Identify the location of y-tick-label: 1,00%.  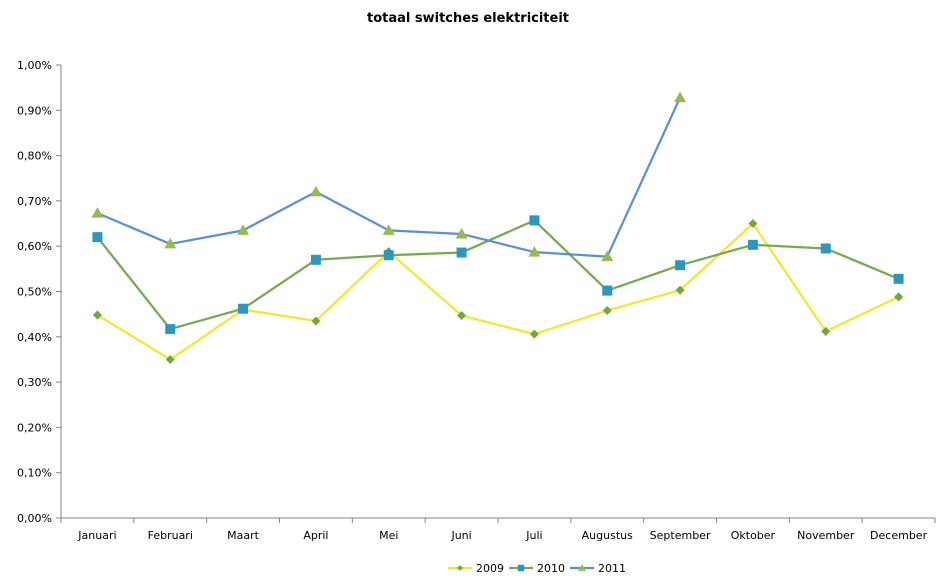
(34, 65).